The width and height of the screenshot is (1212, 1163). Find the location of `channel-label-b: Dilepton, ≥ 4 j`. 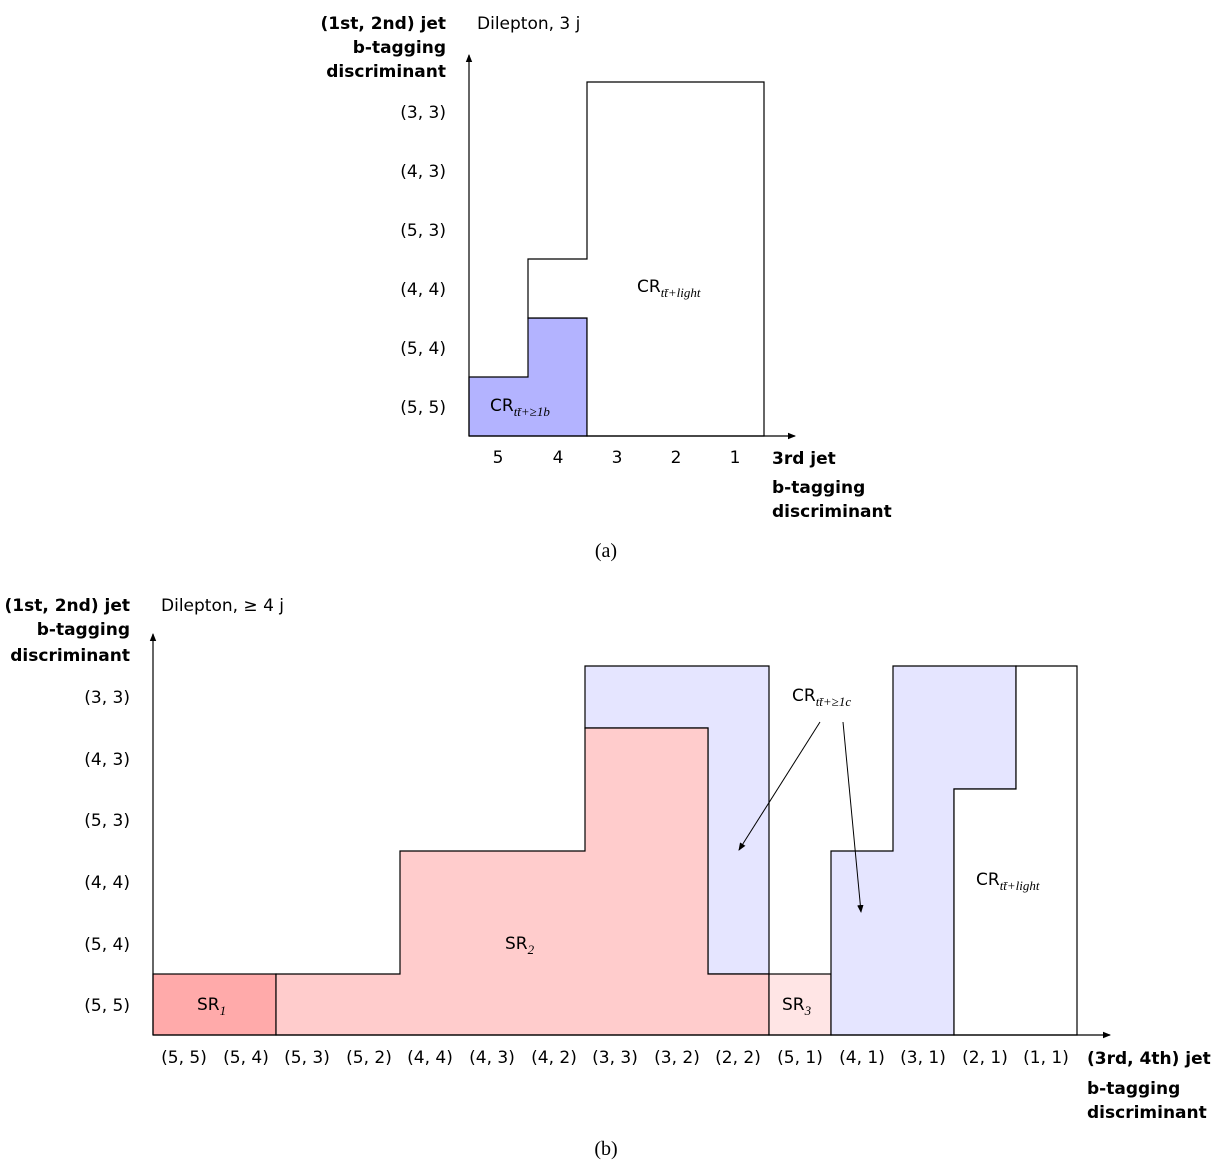

channel-label-b: Dilepton, ≥ 4 j is located at coordinates (222, 606).